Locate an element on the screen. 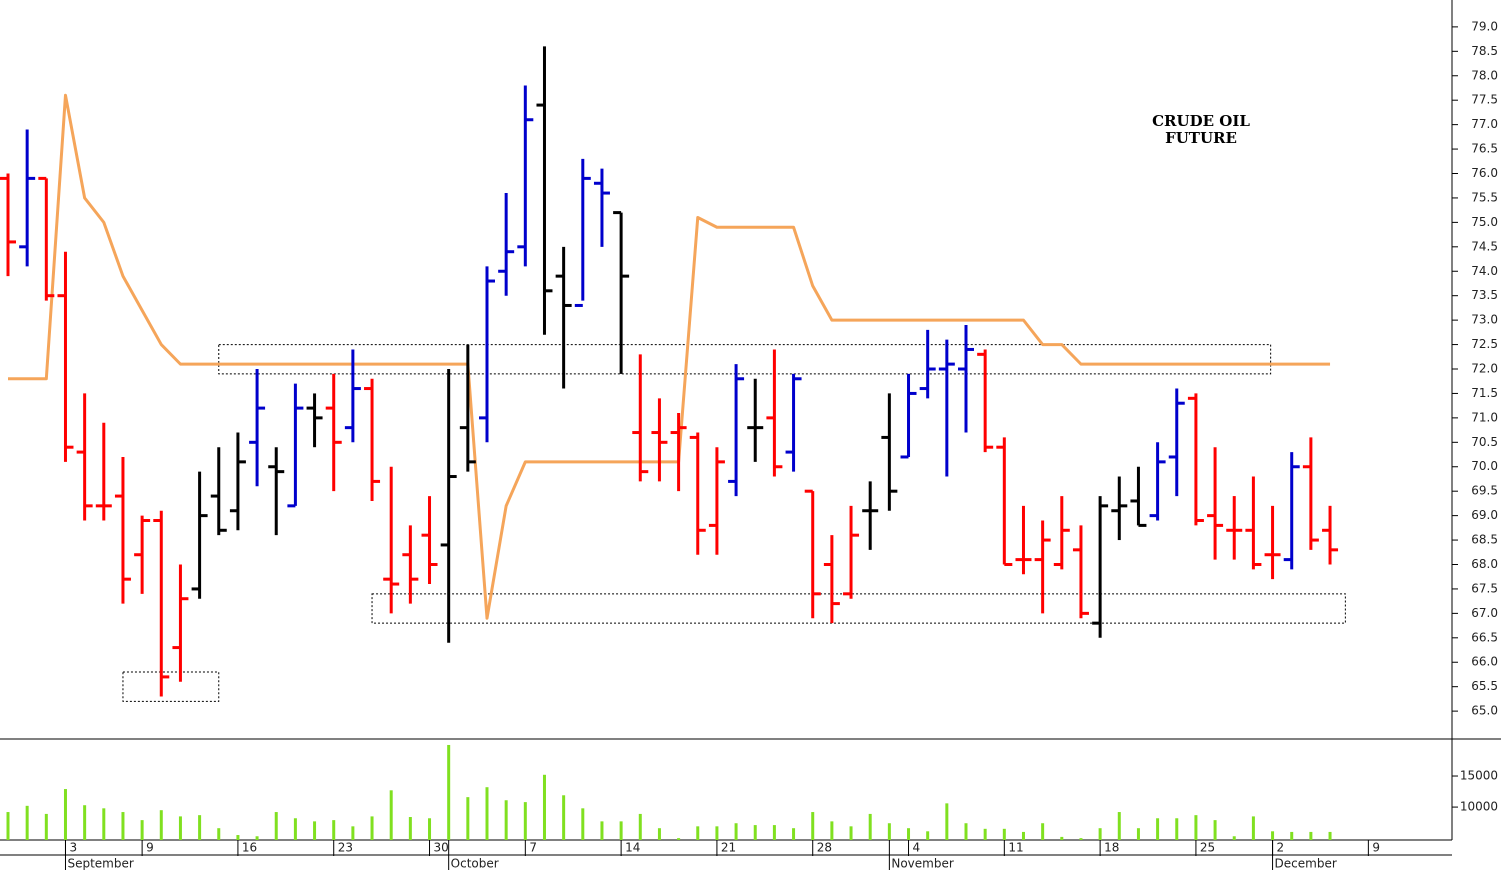 Image resolution: width=1501 pixels, height=870 pixels. y-tick-label: 77.0 is located at coordinates (1484, 124).